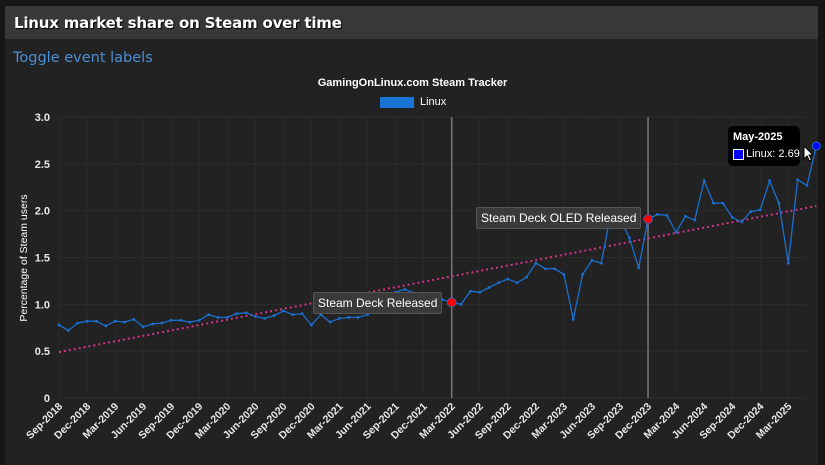  What do you see at coordinates (42, 212) in the screenshot?
I see `y-tick-label: 2.0` at bounding box center [42, 212].